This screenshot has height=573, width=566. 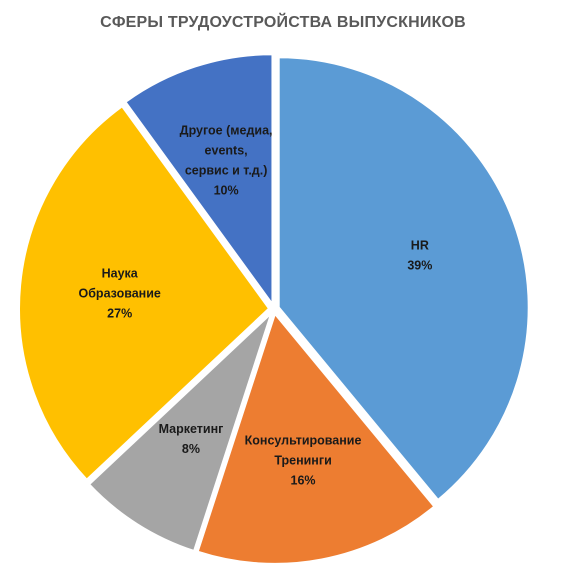 I want to click on slice-value-label: 16%, so click(x=303, y=481).